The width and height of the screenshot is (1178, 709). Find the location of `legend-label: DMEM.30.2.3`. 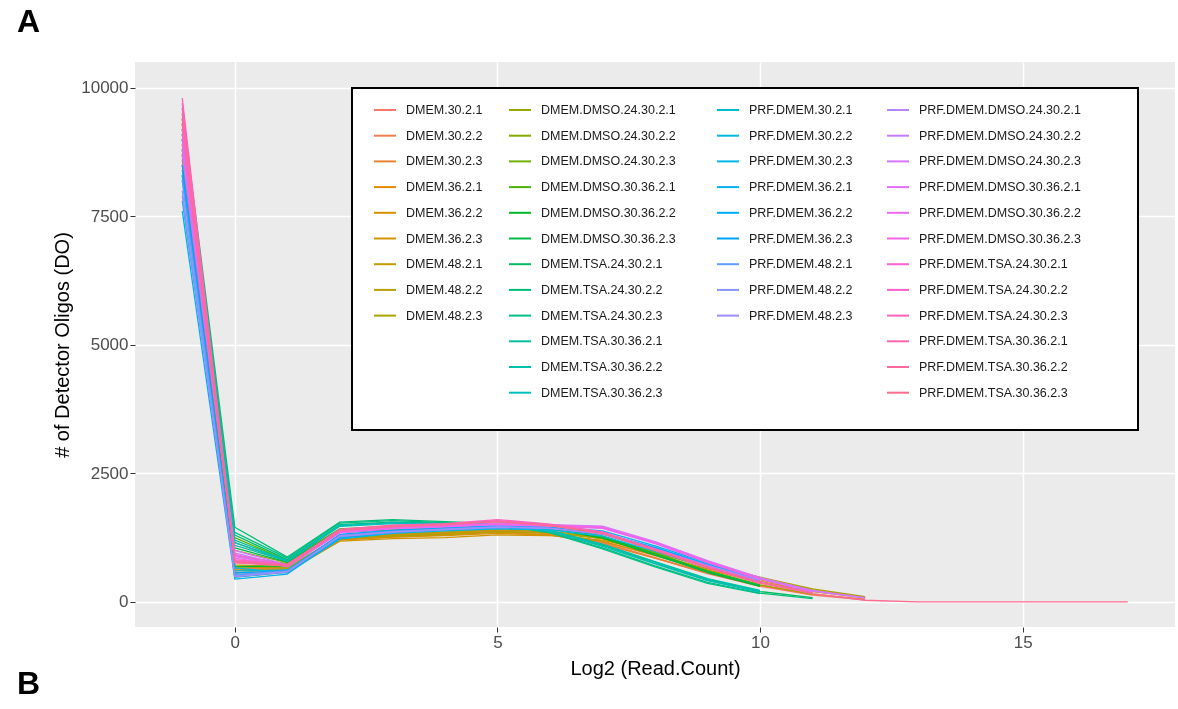

legend-label: DMEM.30.2.3 is located at coordinates (444, 161).